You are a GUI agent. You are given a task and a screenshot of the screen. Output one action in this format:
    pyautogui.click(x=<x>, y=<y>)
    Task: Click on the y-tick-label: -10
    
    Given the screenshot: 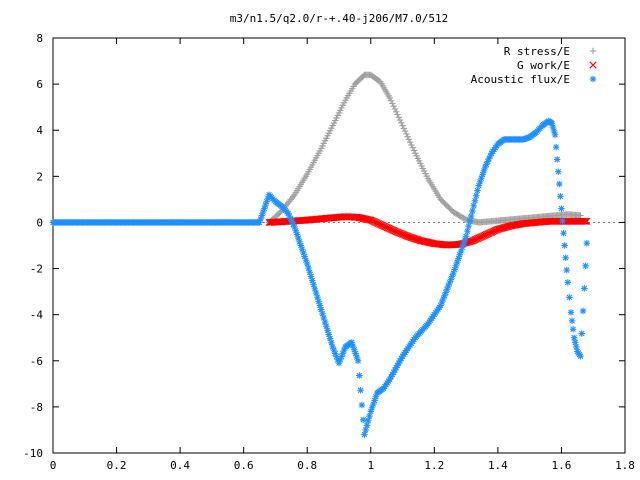 What is the action you would take?
    pyautogui.click(x=33, y=453)
    